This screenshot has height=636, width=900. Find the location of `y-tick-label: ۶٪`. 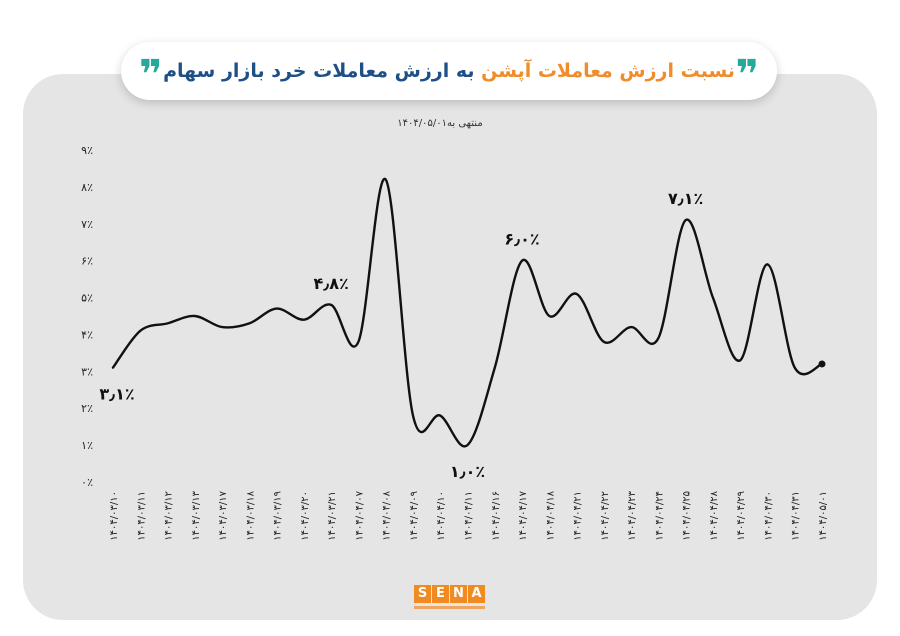

y-tick-label: ۶٪ is located at coordinates (87, 261).